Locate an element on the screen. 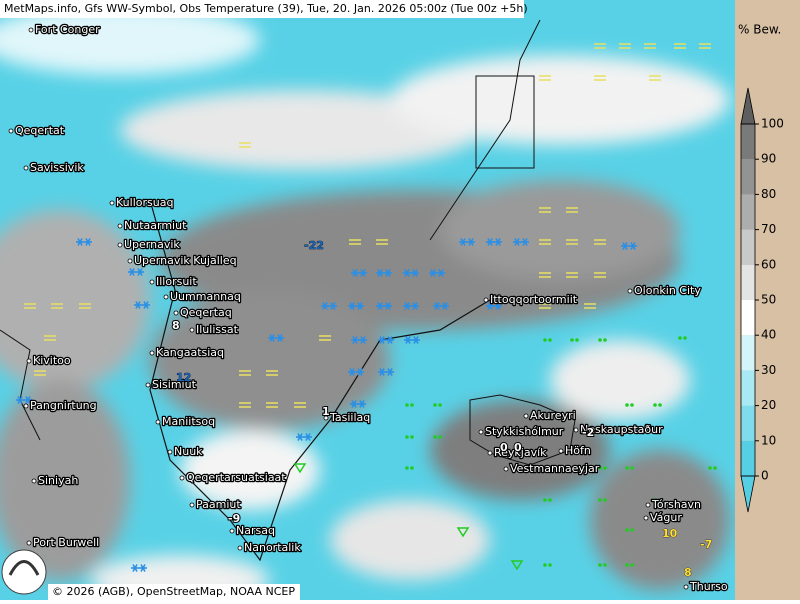 The height and width of the screenshot is (604, 800). observation-value: 12 is located at coordinates (183, 377).